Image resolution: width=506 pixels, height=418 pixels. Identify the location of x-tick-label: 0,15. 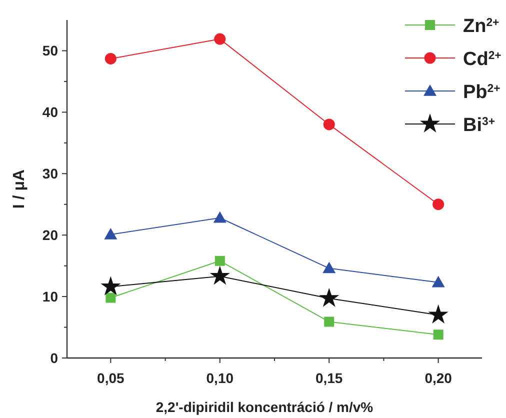
(329, 378).